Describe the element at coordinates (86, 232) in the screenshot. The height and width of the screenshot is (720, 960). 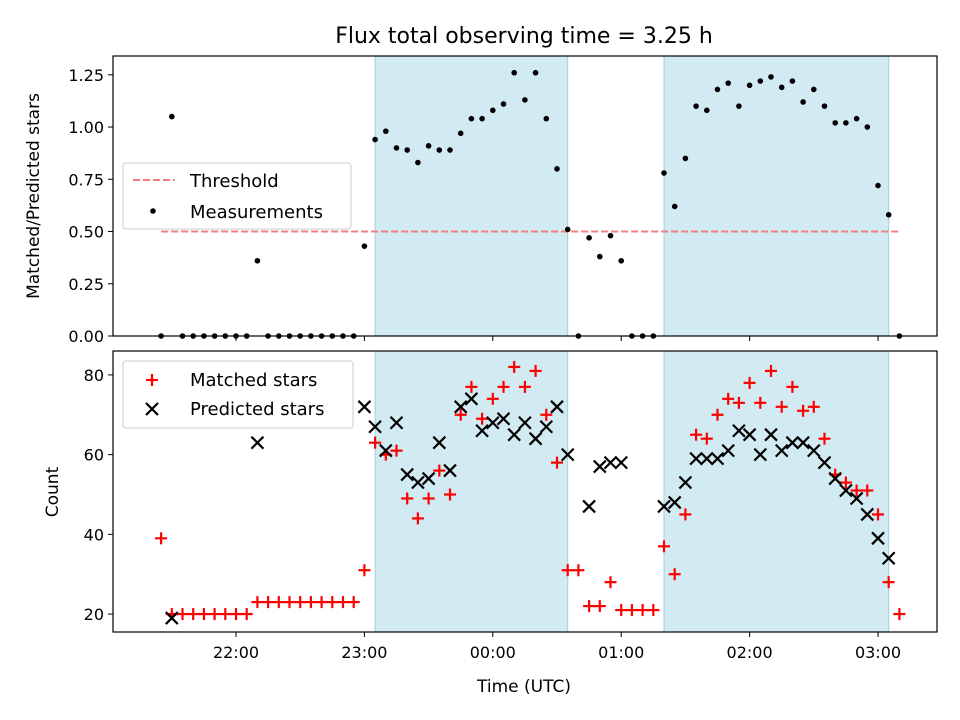
I see `y-tick-label: 0.50` at that location.